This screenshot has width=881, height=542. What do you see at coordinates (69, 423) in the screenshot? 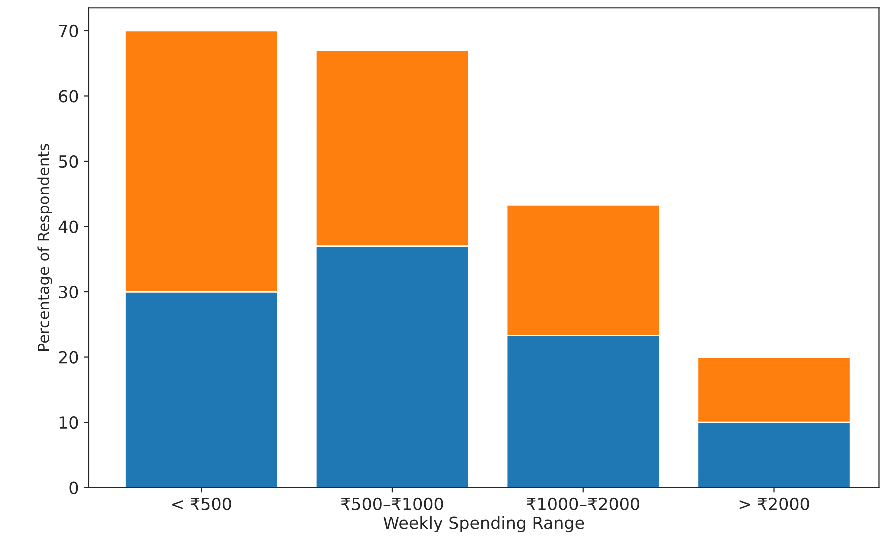
I see `y-tick-label: 10` at bounding box center [69, 423].